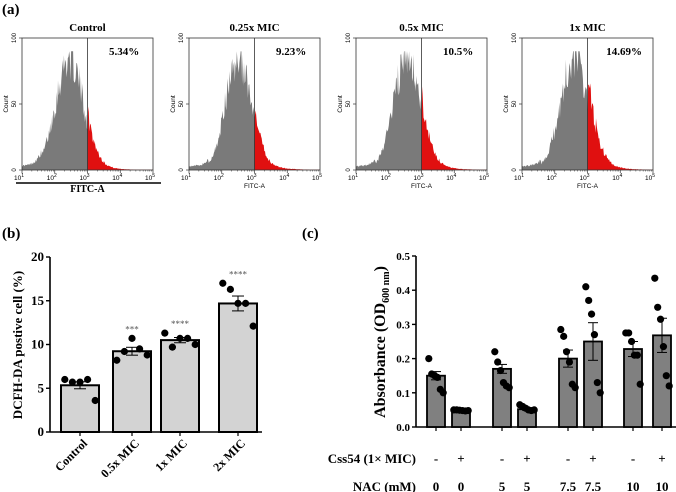  I want to click on y-tick-label: 0.4, so click(403, 291).